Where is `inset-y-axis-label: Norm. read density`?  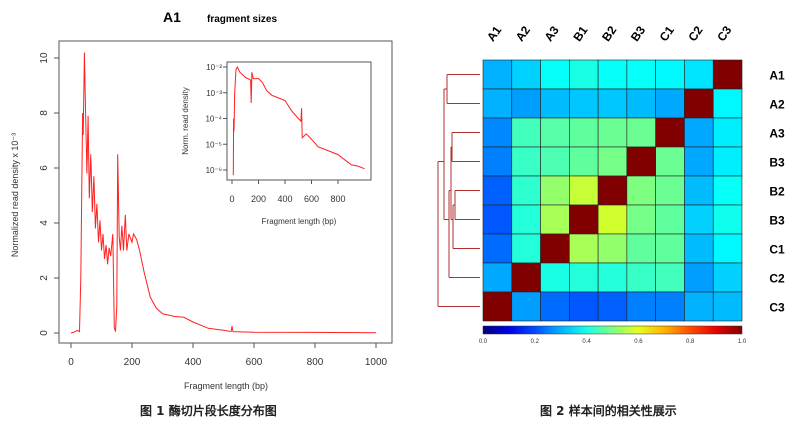
inset-y-axis-label: Norm. read density is located at coordinates (185, 121).